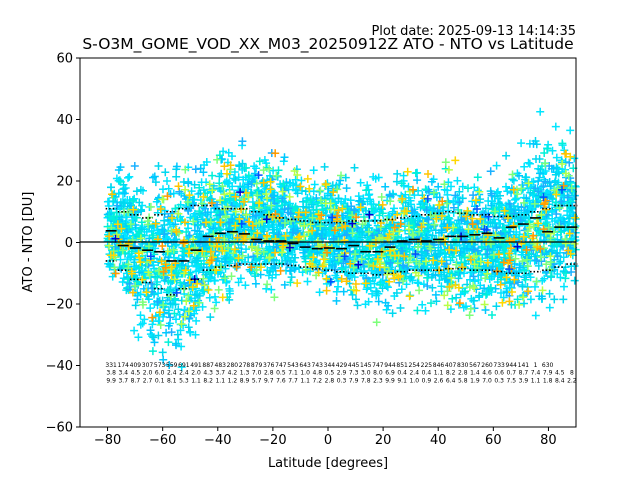 This screenshot has height=480, width=640. I want to click on bin-stat-label: 747, so click(378, 365).